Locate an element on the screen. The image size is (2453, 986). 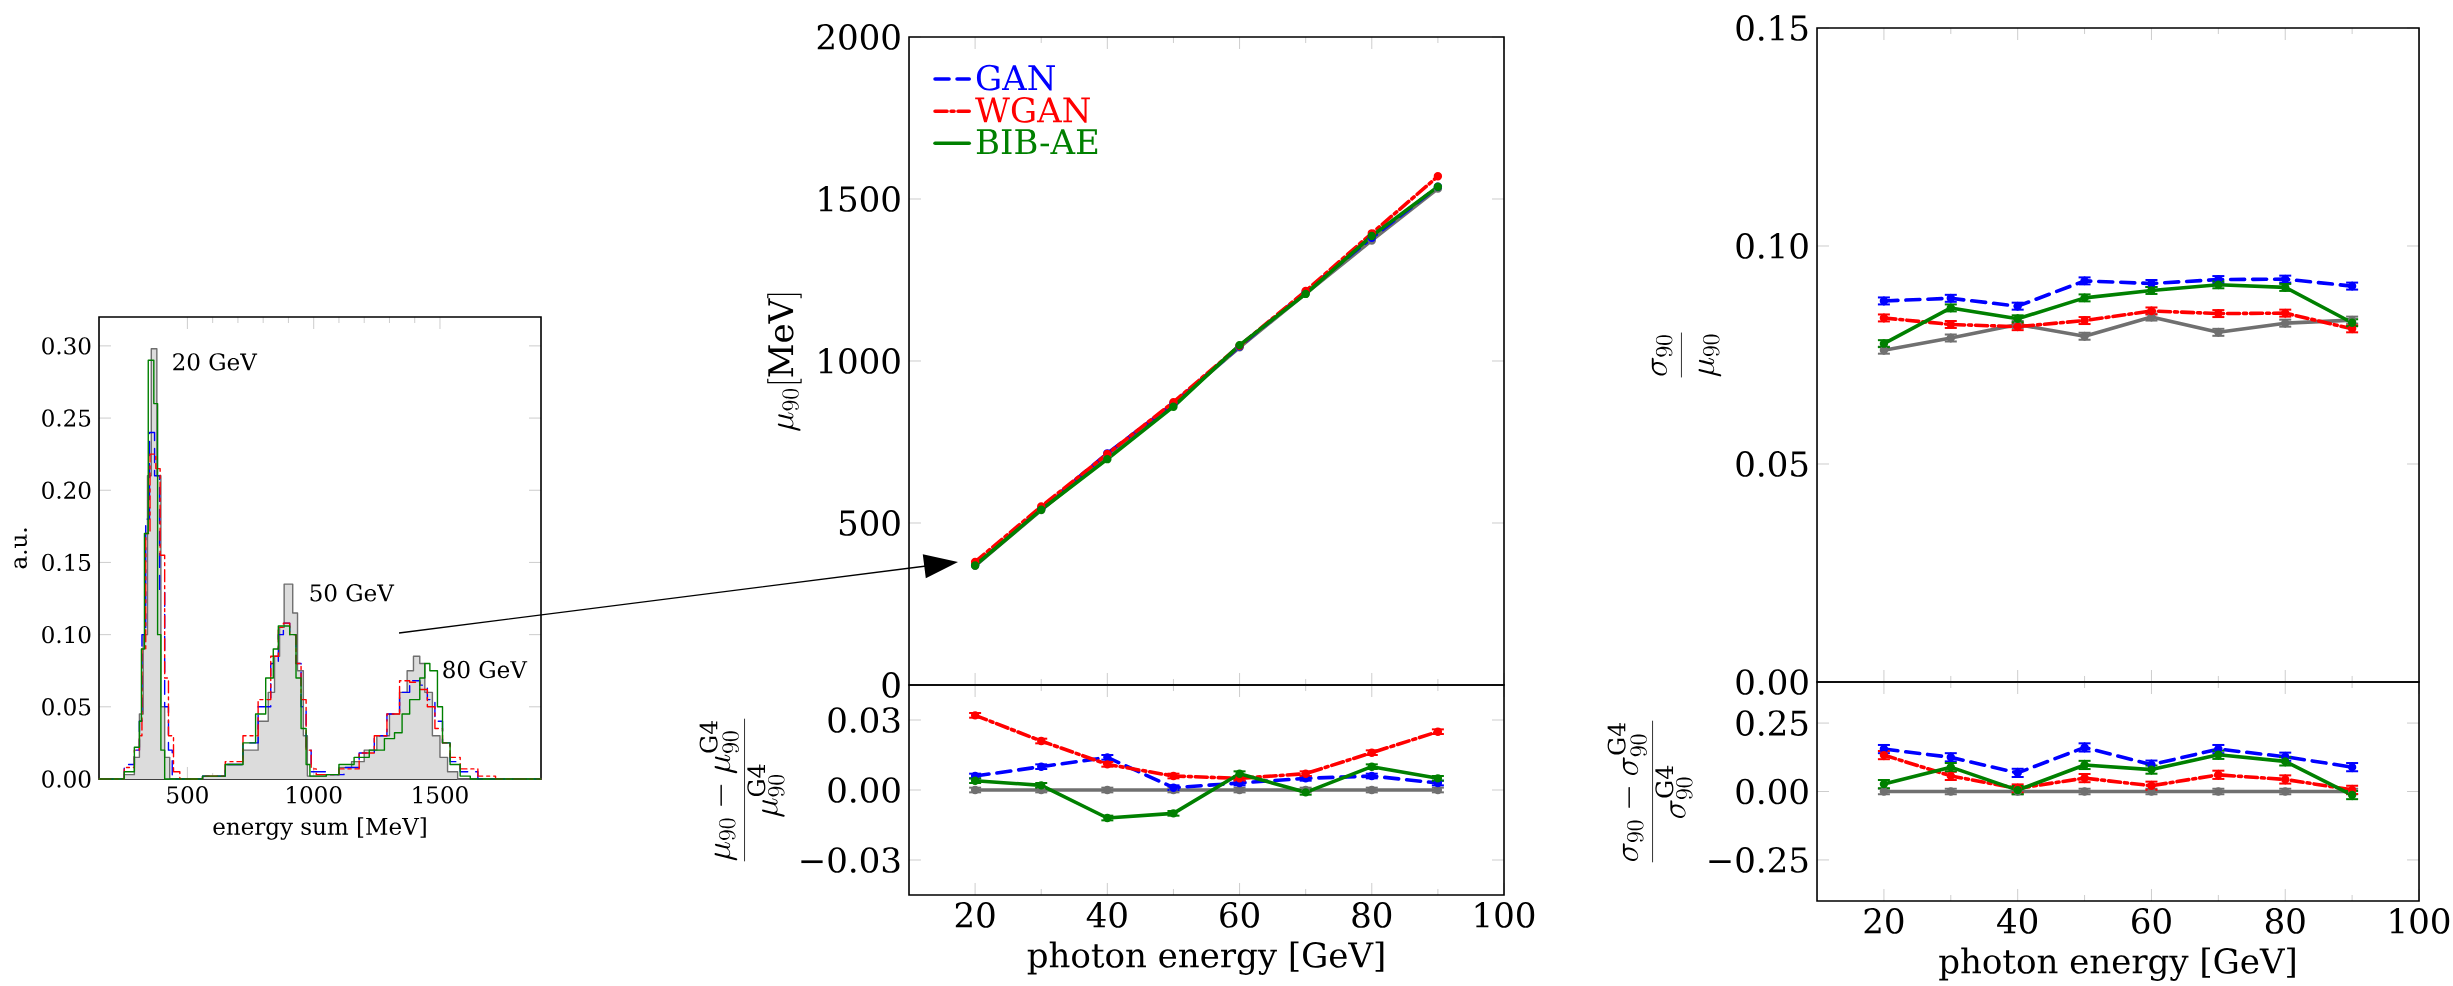
y-tick-label: −0.03 is located at coordinates (850, 860).